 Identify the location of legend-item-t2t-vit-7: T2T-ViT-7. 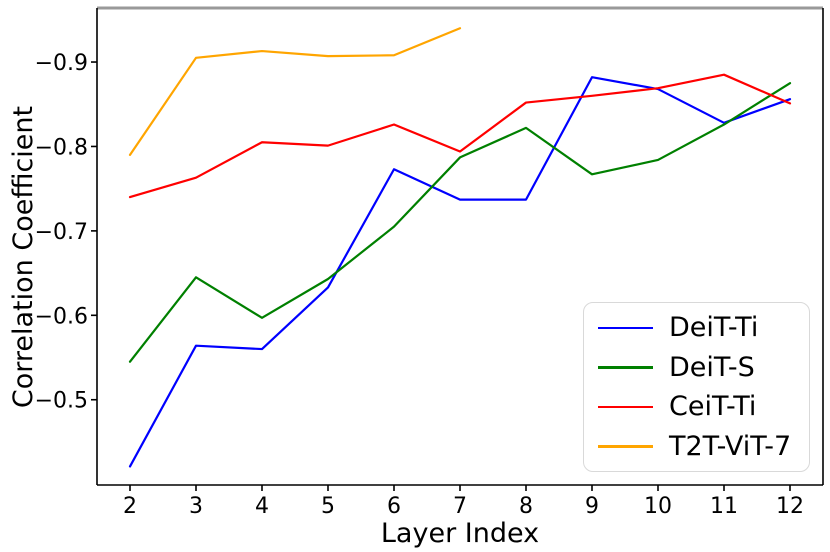
(696, 446).